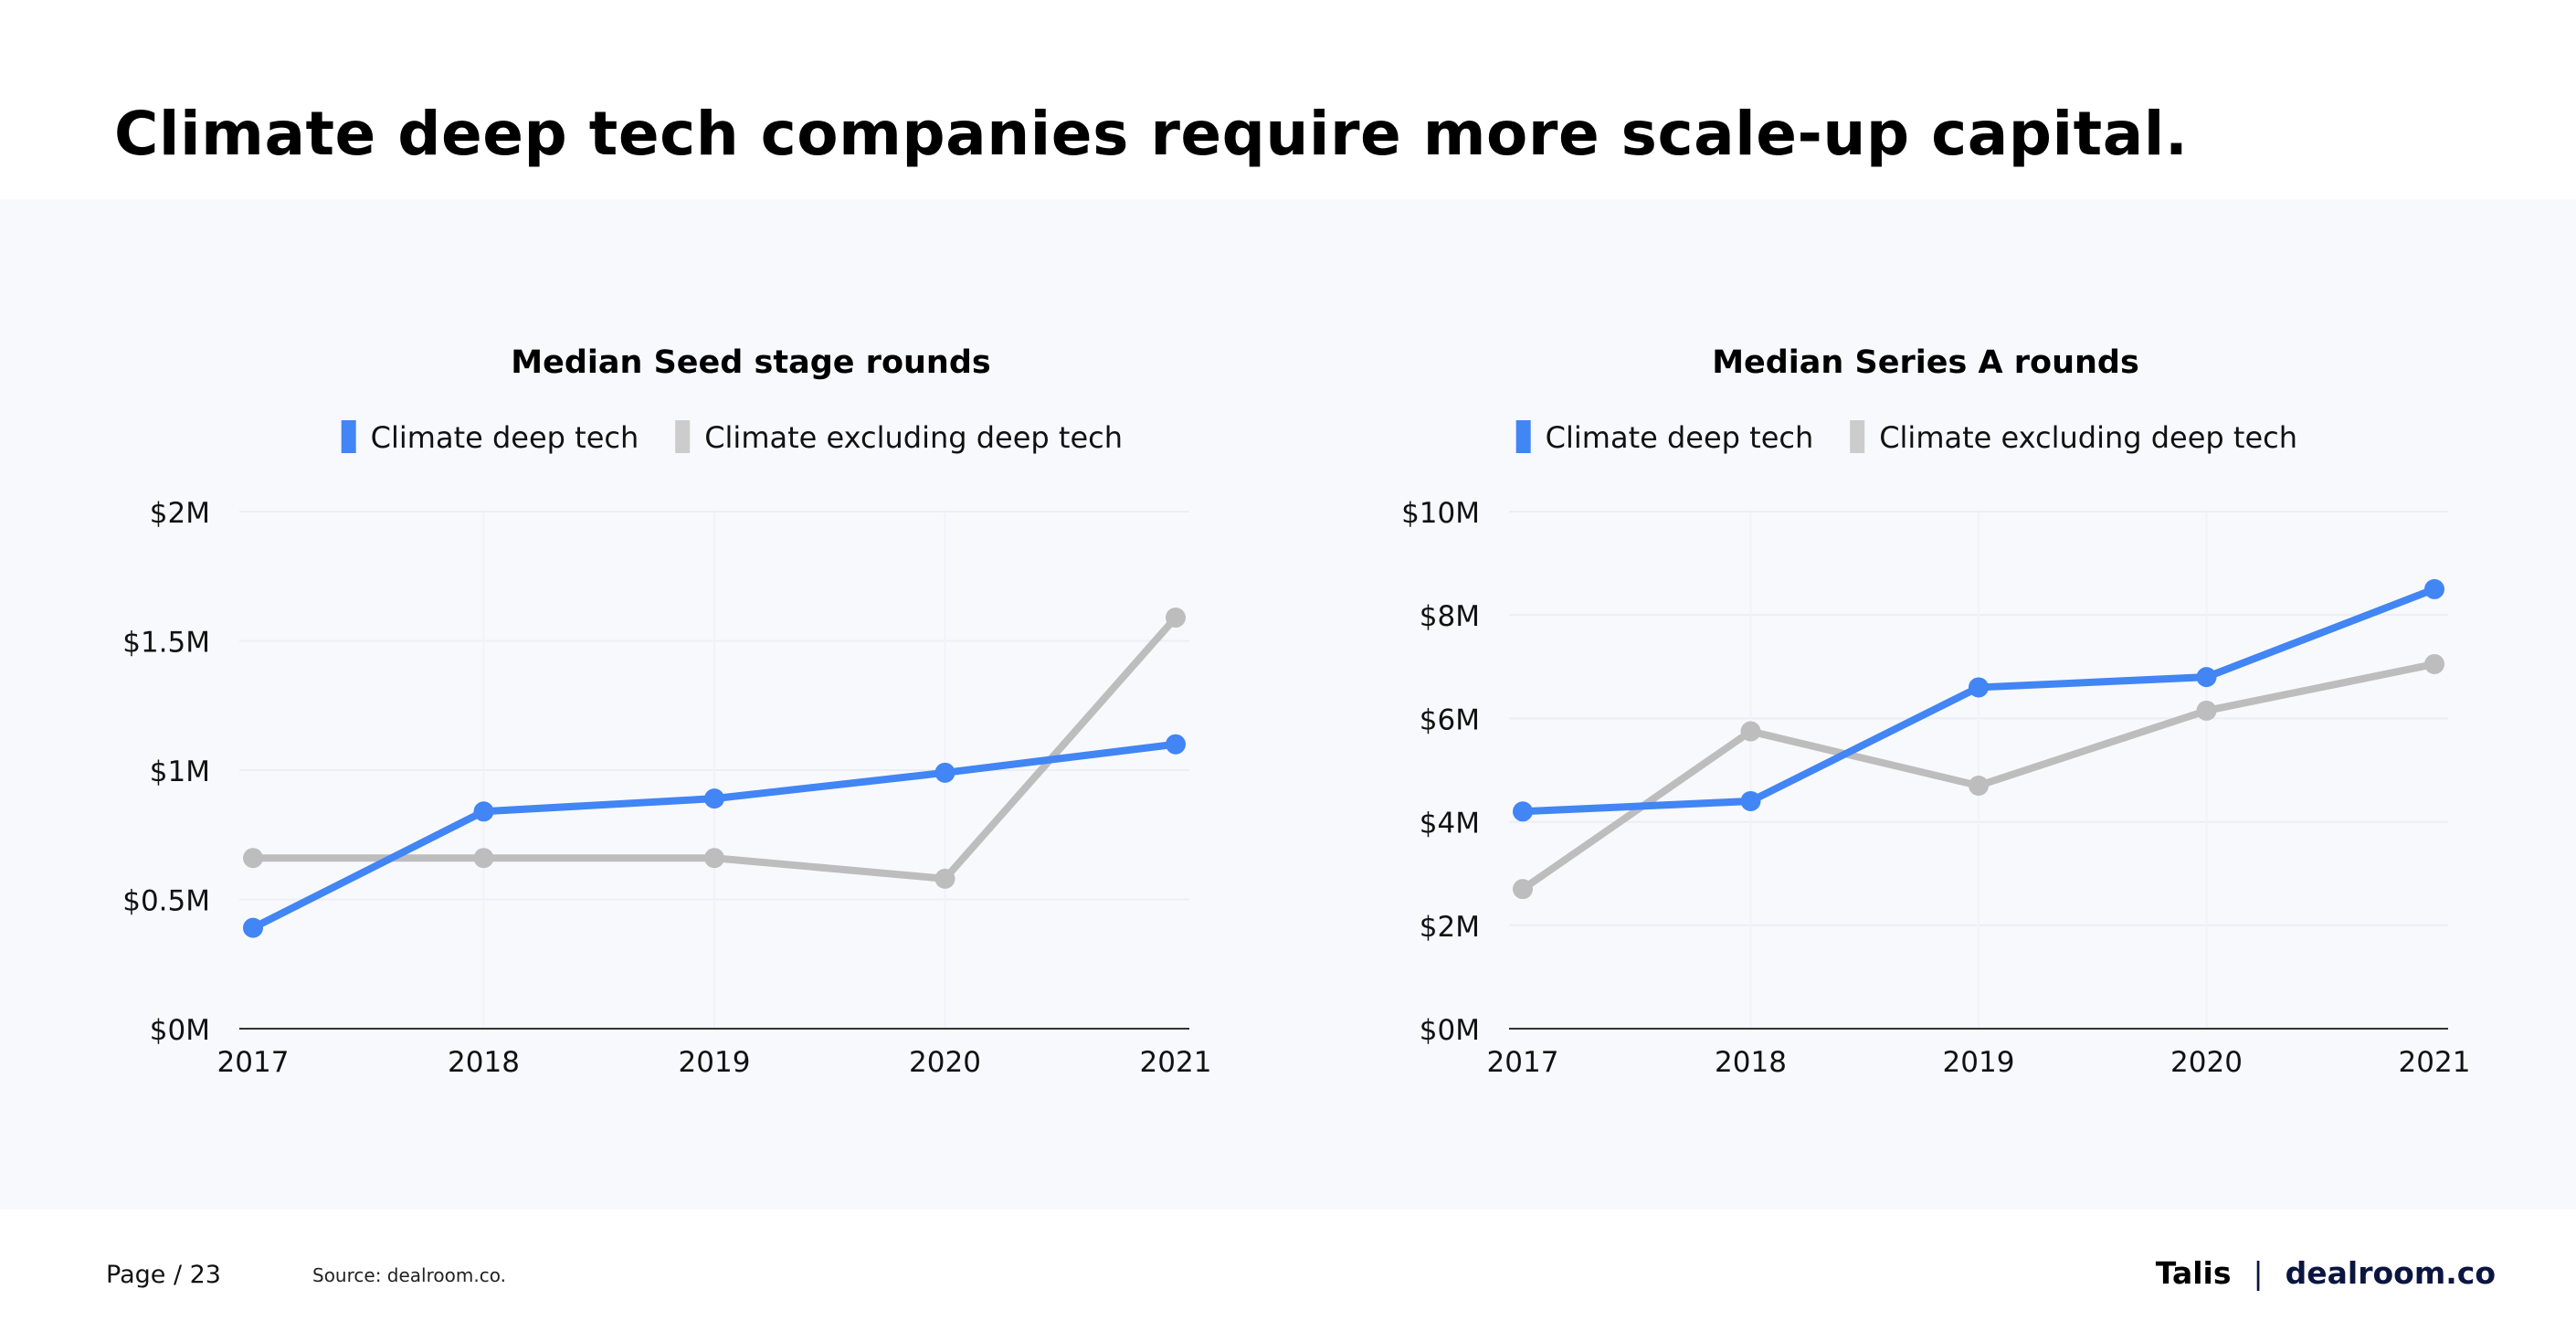  Describe the element at coordinates (1450, 824) in the screenshot. I see `y-tick-label: $4M` at that location.